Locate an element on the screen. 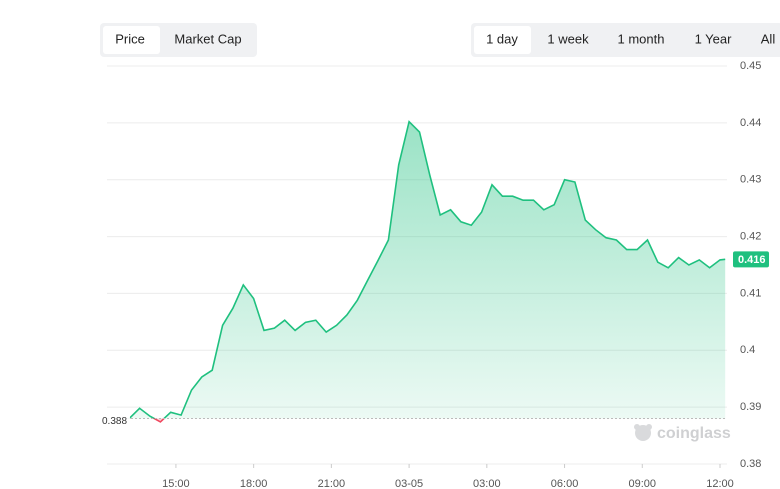 This screenshot has width=780, height=489. y-tick-label: 0.45 is located at coordinates (750, 66).